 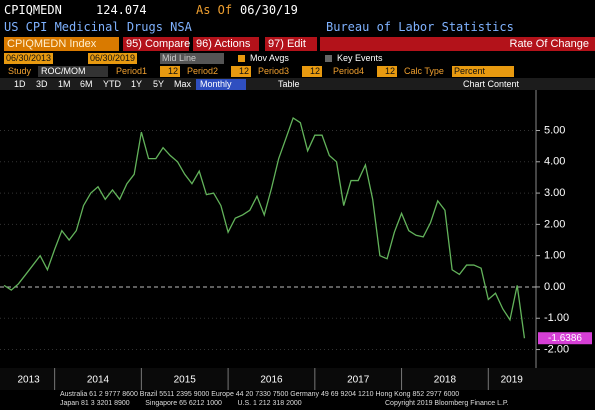 What do you see at coordinates (183, 84) in the screenshot?
I see `range-button: Max` at bounding box center [183, 84].